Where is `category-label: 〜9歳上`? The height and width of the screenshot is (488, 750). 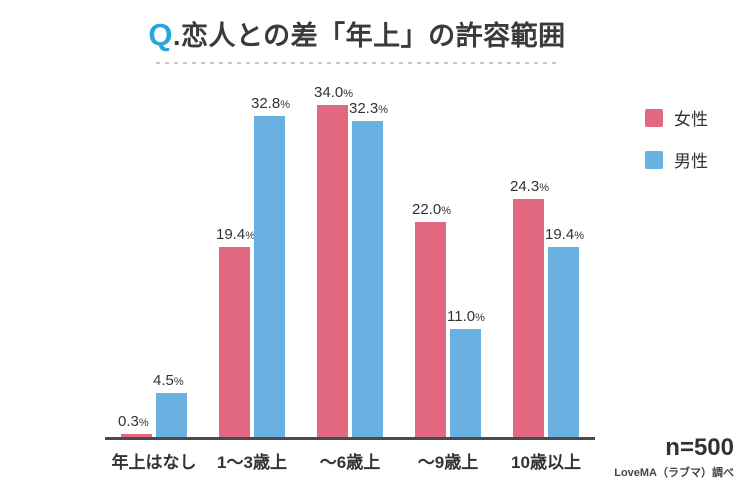 category-label: 〜9歳上 is located at coordinates (448, 462).